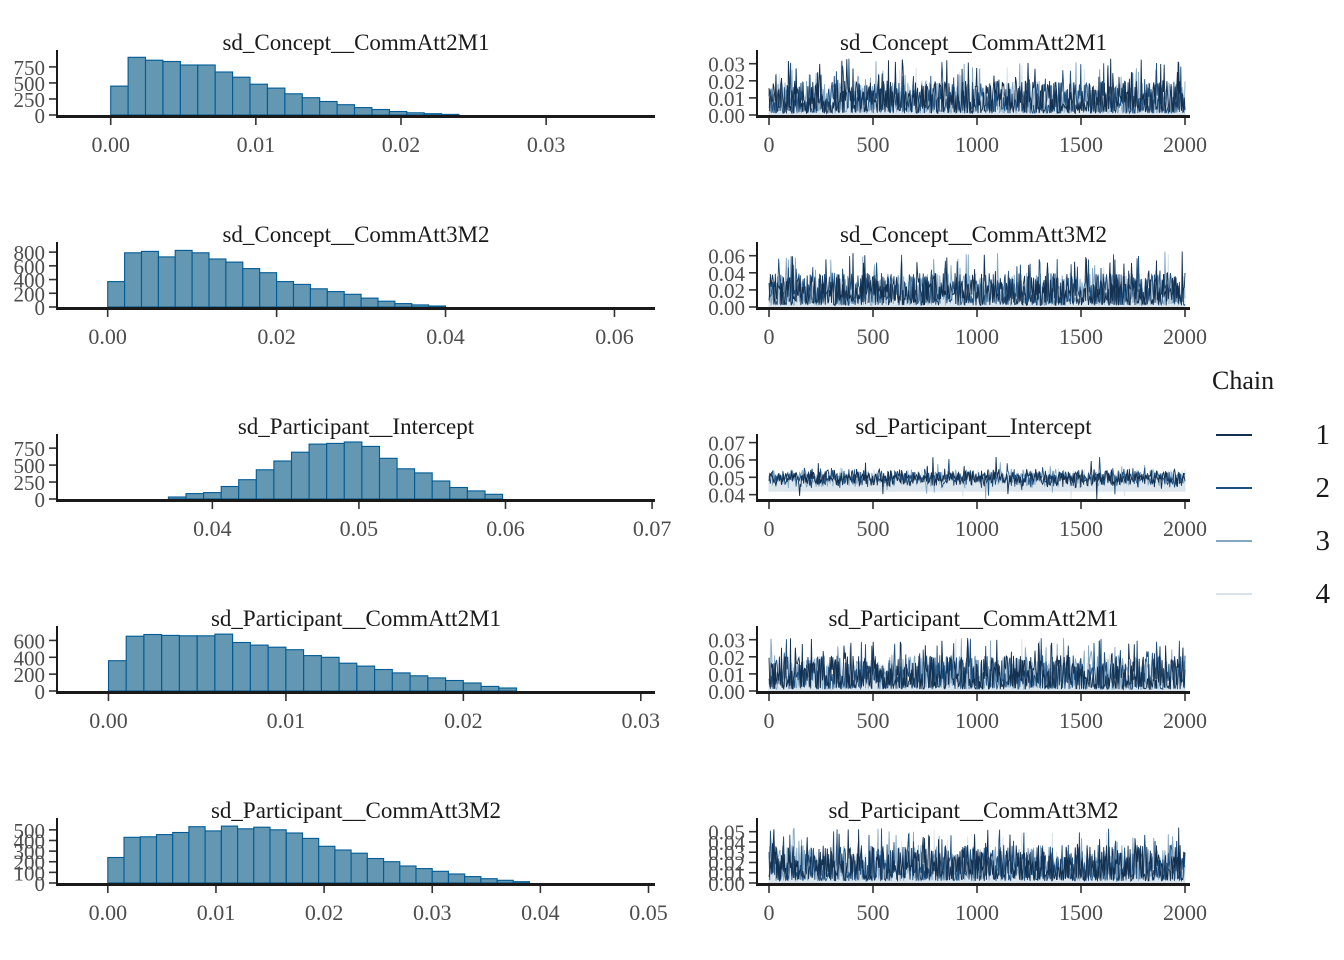  What do you see at coordinates (614, 336) in the screenshot?
I see `x-tick-label: 0.06` at bounding box center [614, 336].